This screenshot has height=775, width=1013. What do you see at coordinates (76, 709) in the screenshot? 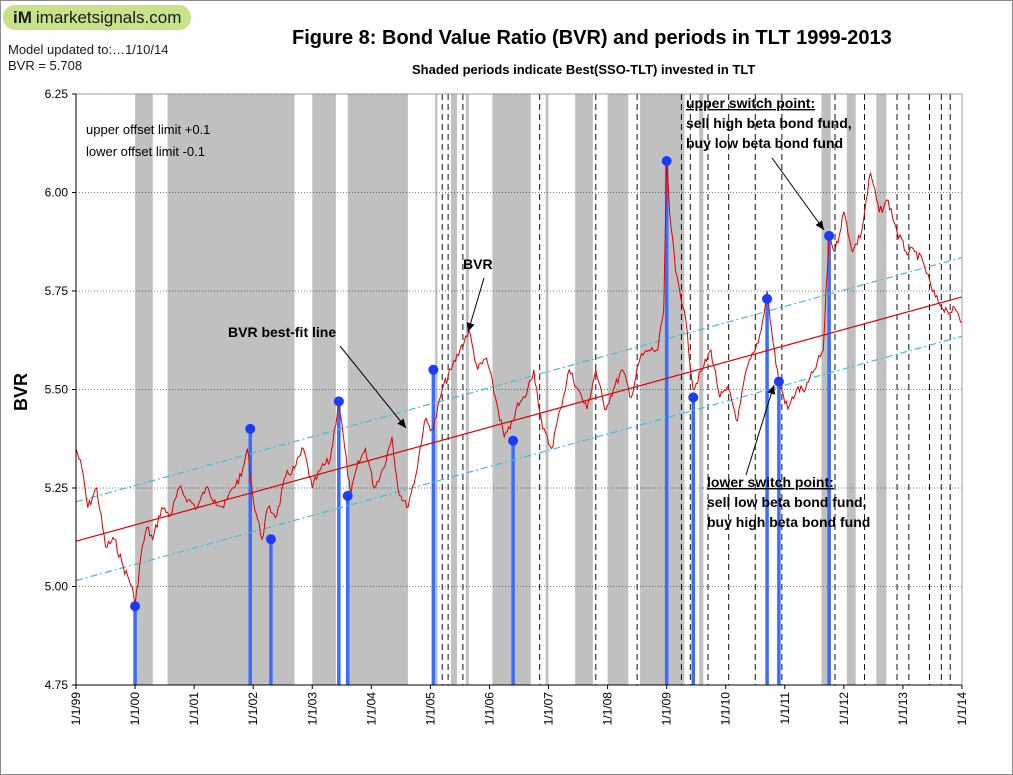
I see `x-tick-label: 1/1/99` at bounding box center [76, 709].